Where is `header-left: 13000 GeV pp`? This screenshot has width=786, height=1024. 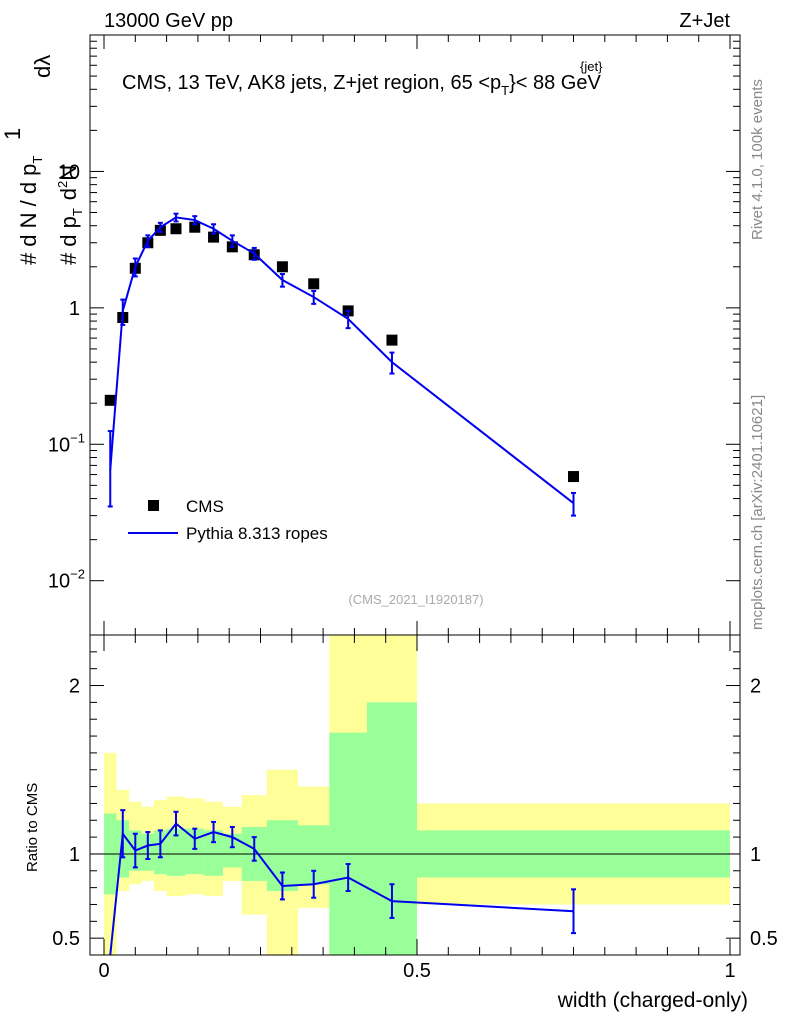
header-left: 13000 GeV pp is located at coordinates (168, 21).